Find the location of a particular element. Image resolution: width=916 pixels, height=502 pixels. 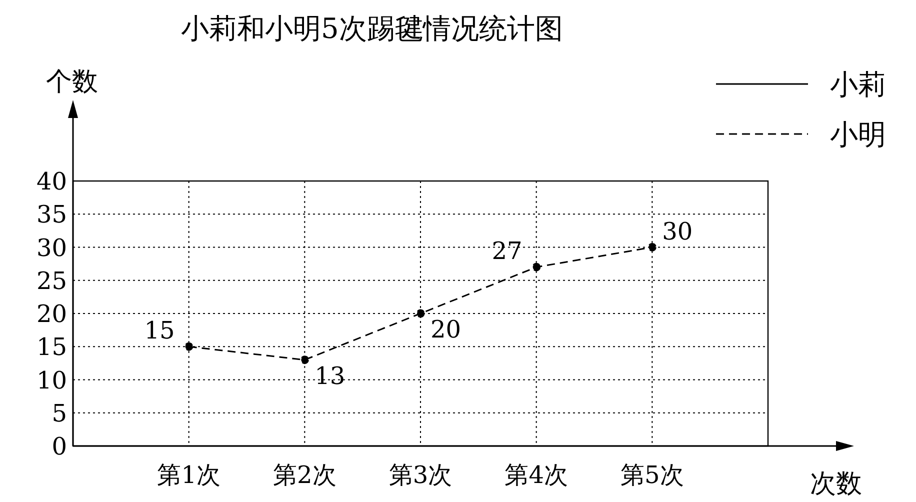

chart-title: 小莉和小明5次踢毽情况统计图 is located at coordinates (372, 28).